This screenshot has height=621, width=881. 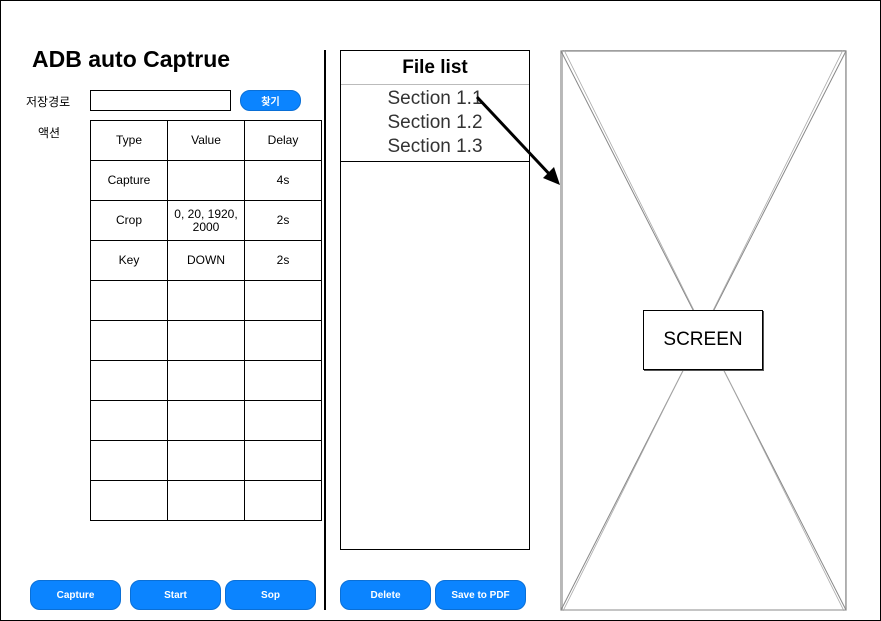 I want to click on table-row: Capture 4s, so click(x=206, y=180).